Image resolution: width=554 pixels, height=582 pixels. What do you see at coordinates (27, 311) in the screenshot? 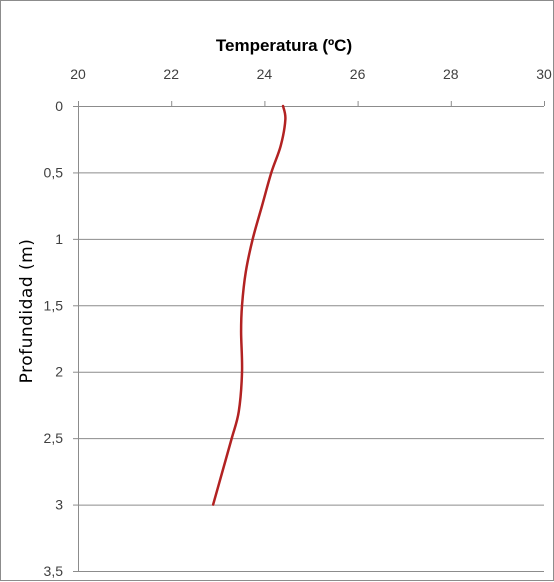
I see `y-axis-label: Profundidad (m)` at bounding box center [27, 311].